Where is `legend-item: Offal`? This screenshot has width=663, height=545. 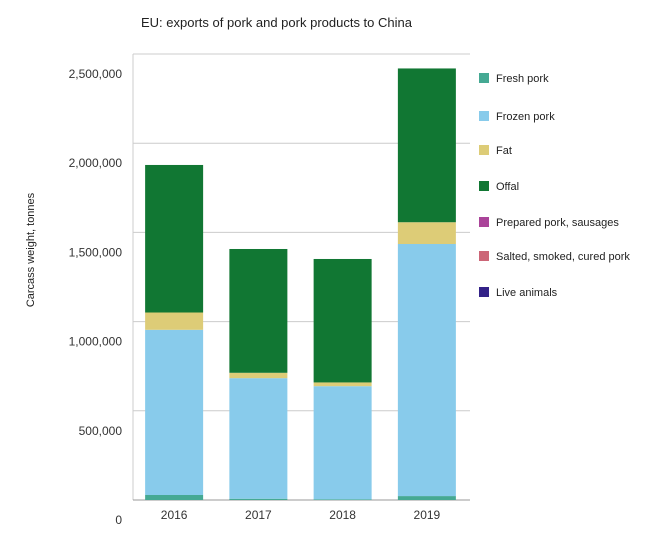
legend-item: Offal is located at coordinates (499, 187).